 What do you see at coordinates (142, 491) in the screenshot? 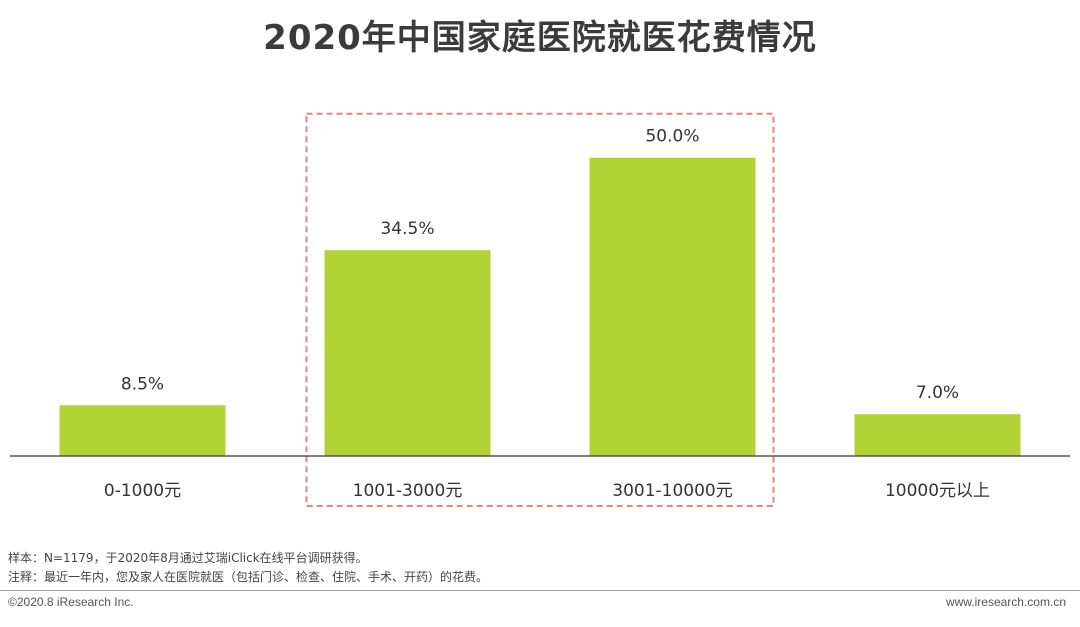
I see `category-label-1: 0-1000元` at bounding box center [142, 491].